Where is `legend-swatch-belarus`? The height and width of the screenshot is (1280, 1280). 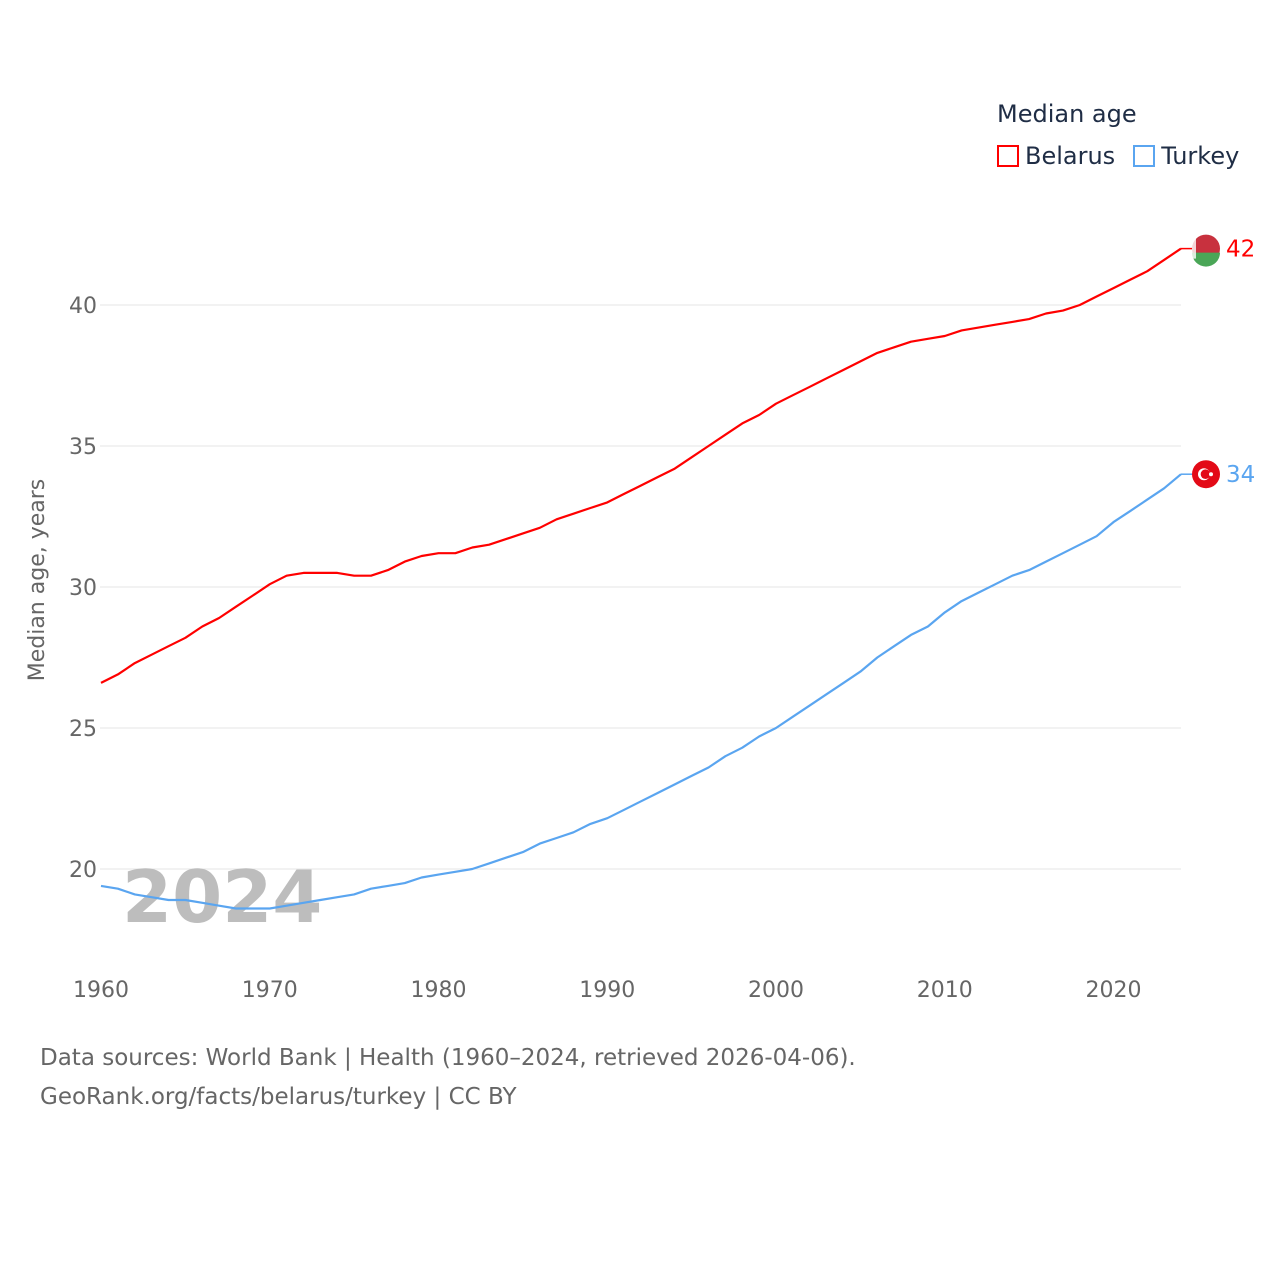
legend-swatch-belarus is located at coordinates (1008, 156).